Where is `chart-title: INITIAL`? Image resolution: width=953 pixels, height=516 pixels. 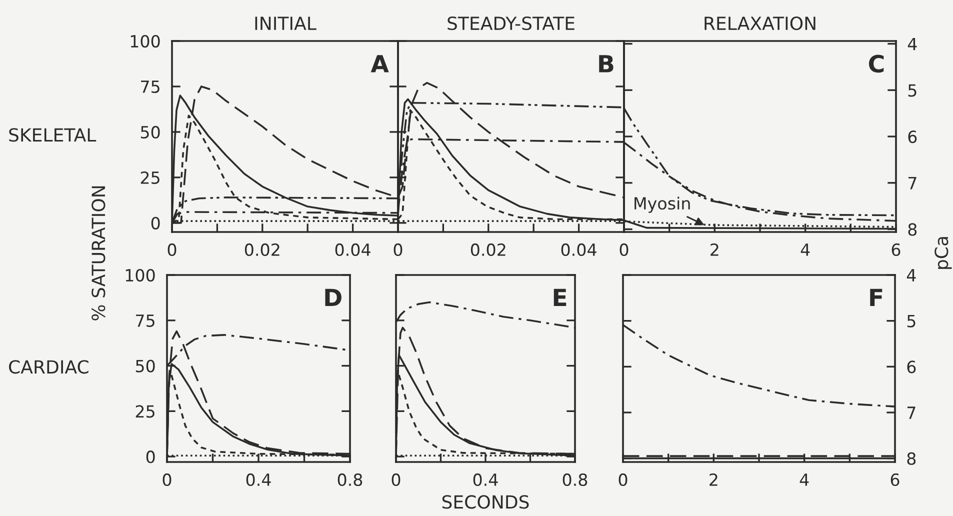
chart-title: INITIAL is located at coordinates (285, 23).